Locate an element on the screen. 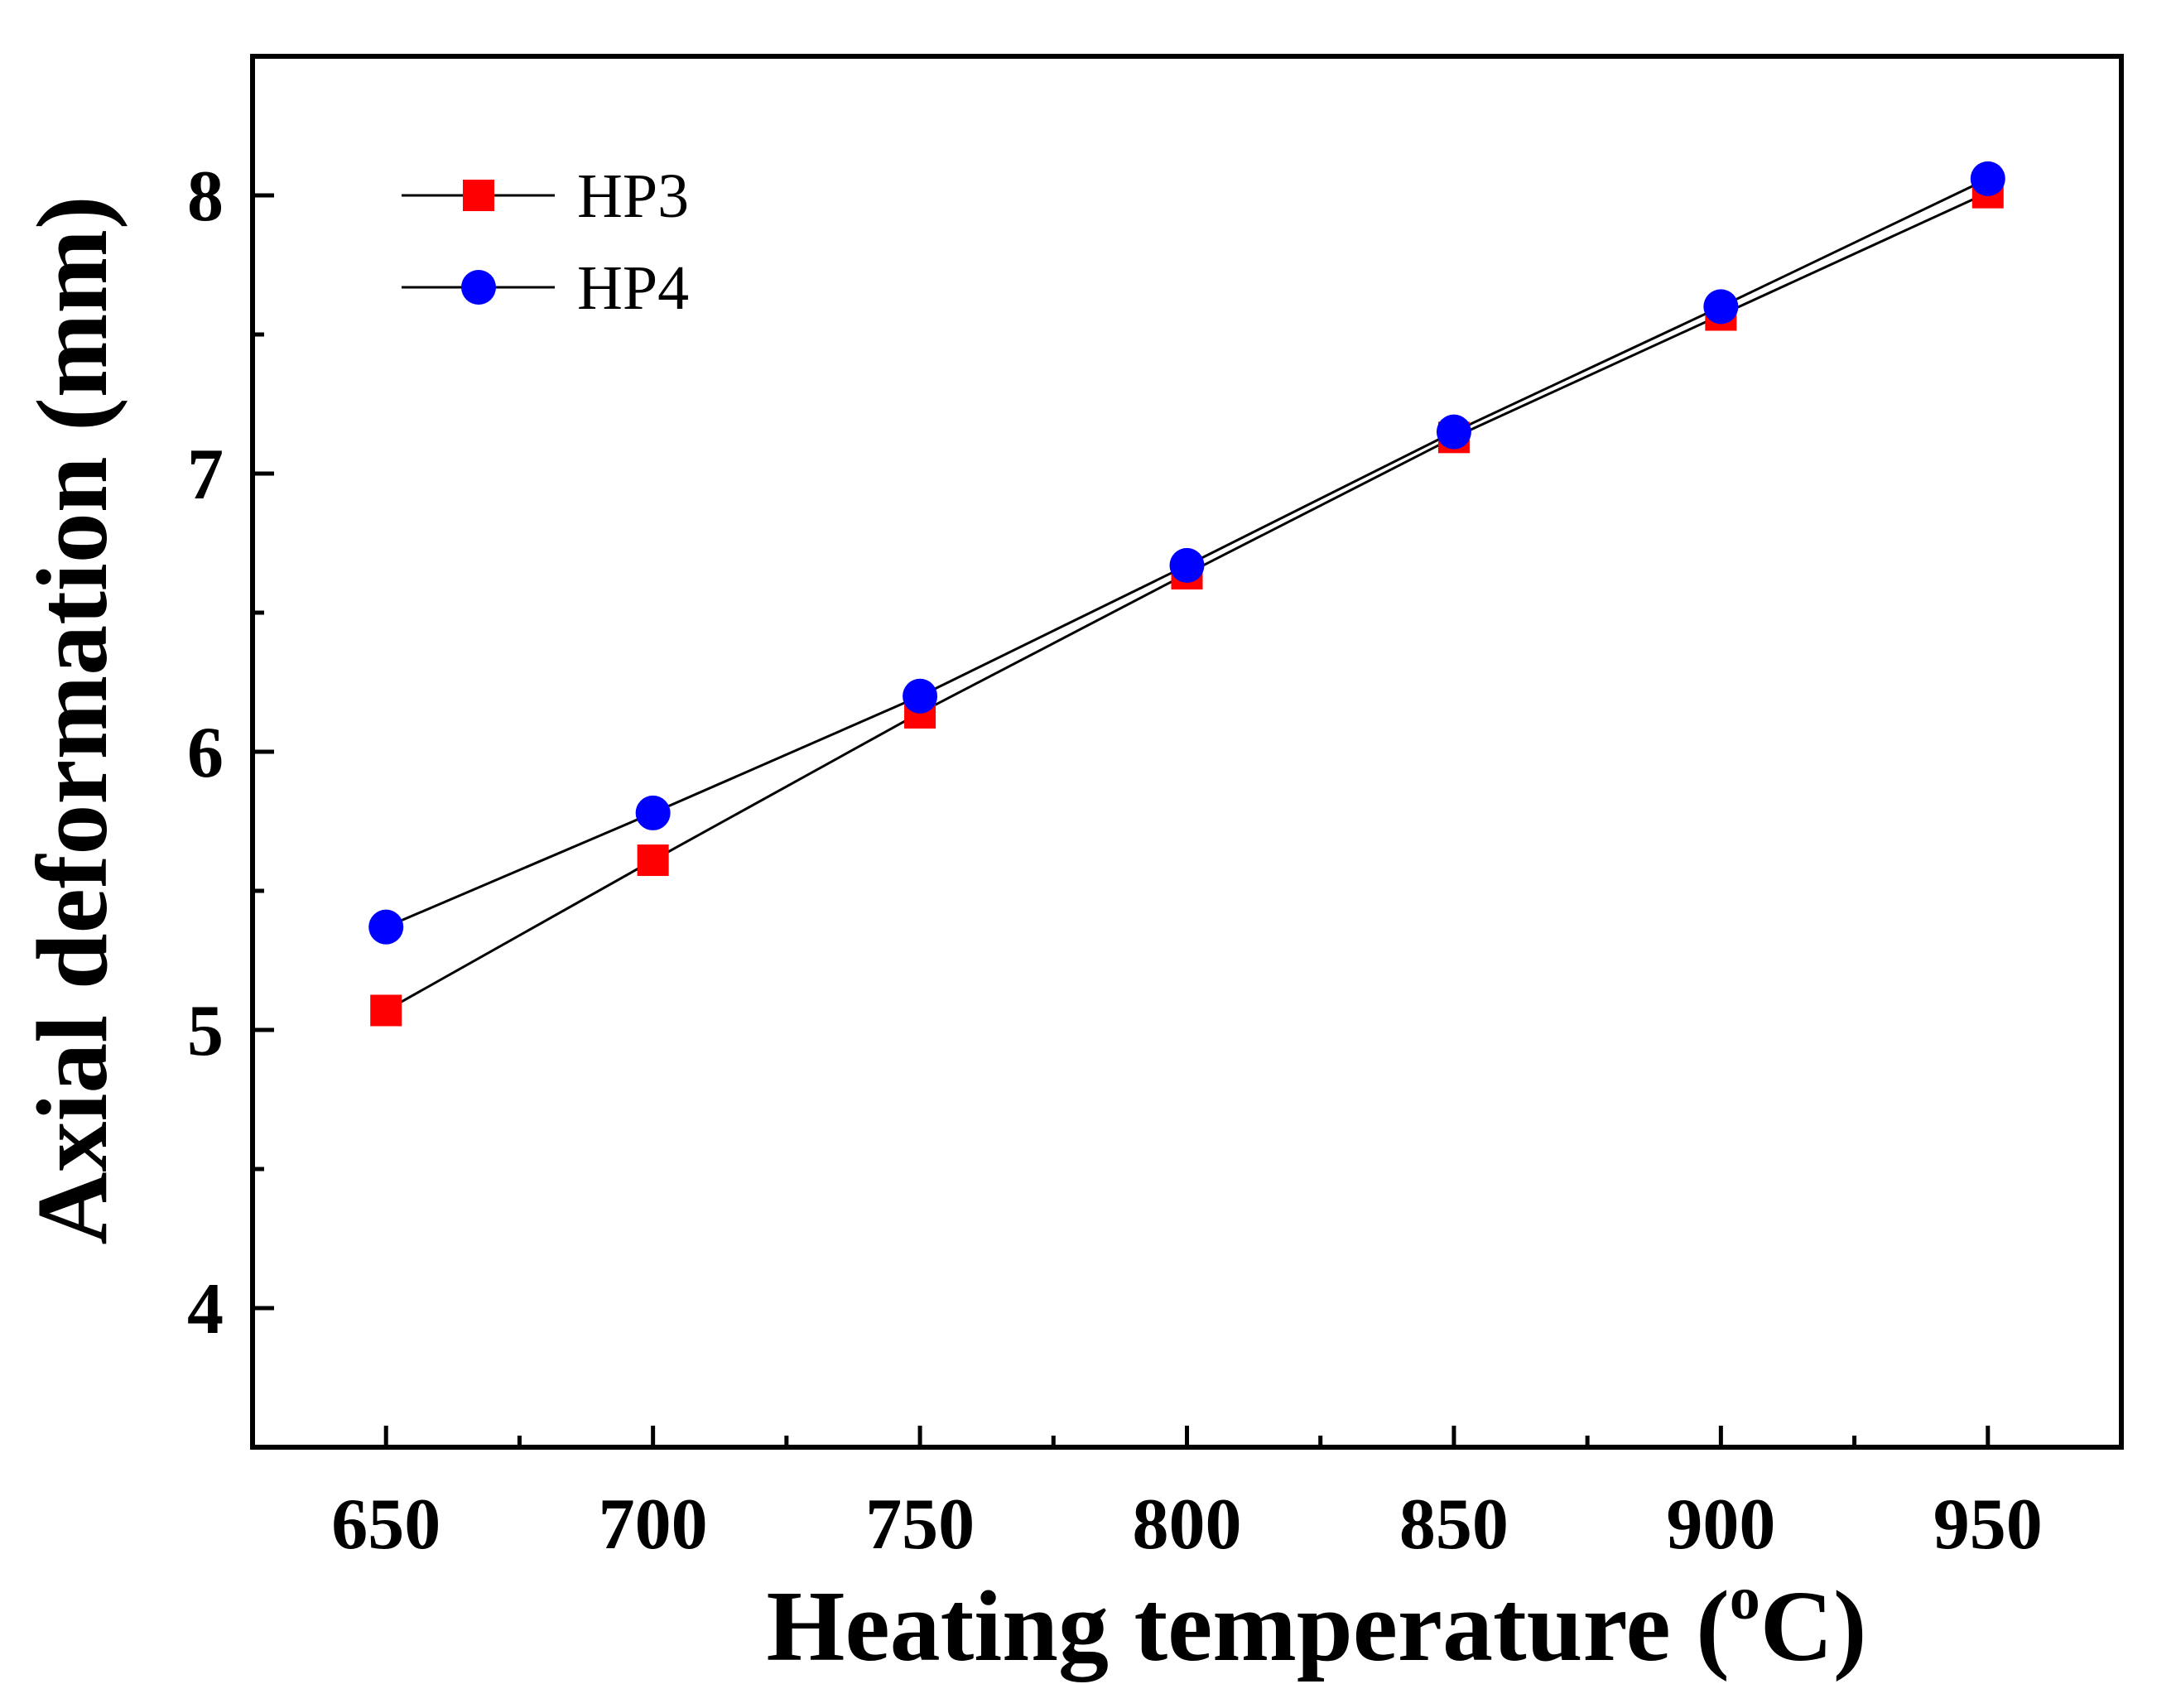 The width and height of the screenshot is (2176, 1708). x-tick-label: 700 is located at coordinates (653, 1524).